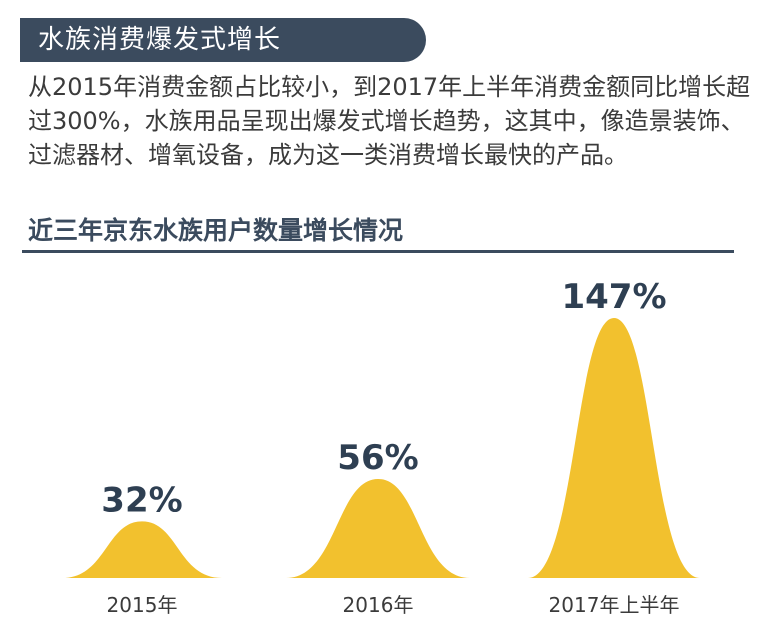 Image resolution: width=776 pixels, height=636 pixels. Describe the element at coordinates (216, 230) in the screenshot. I see `chart-title: 近三年京东水族用户数量增长情况` at that location.